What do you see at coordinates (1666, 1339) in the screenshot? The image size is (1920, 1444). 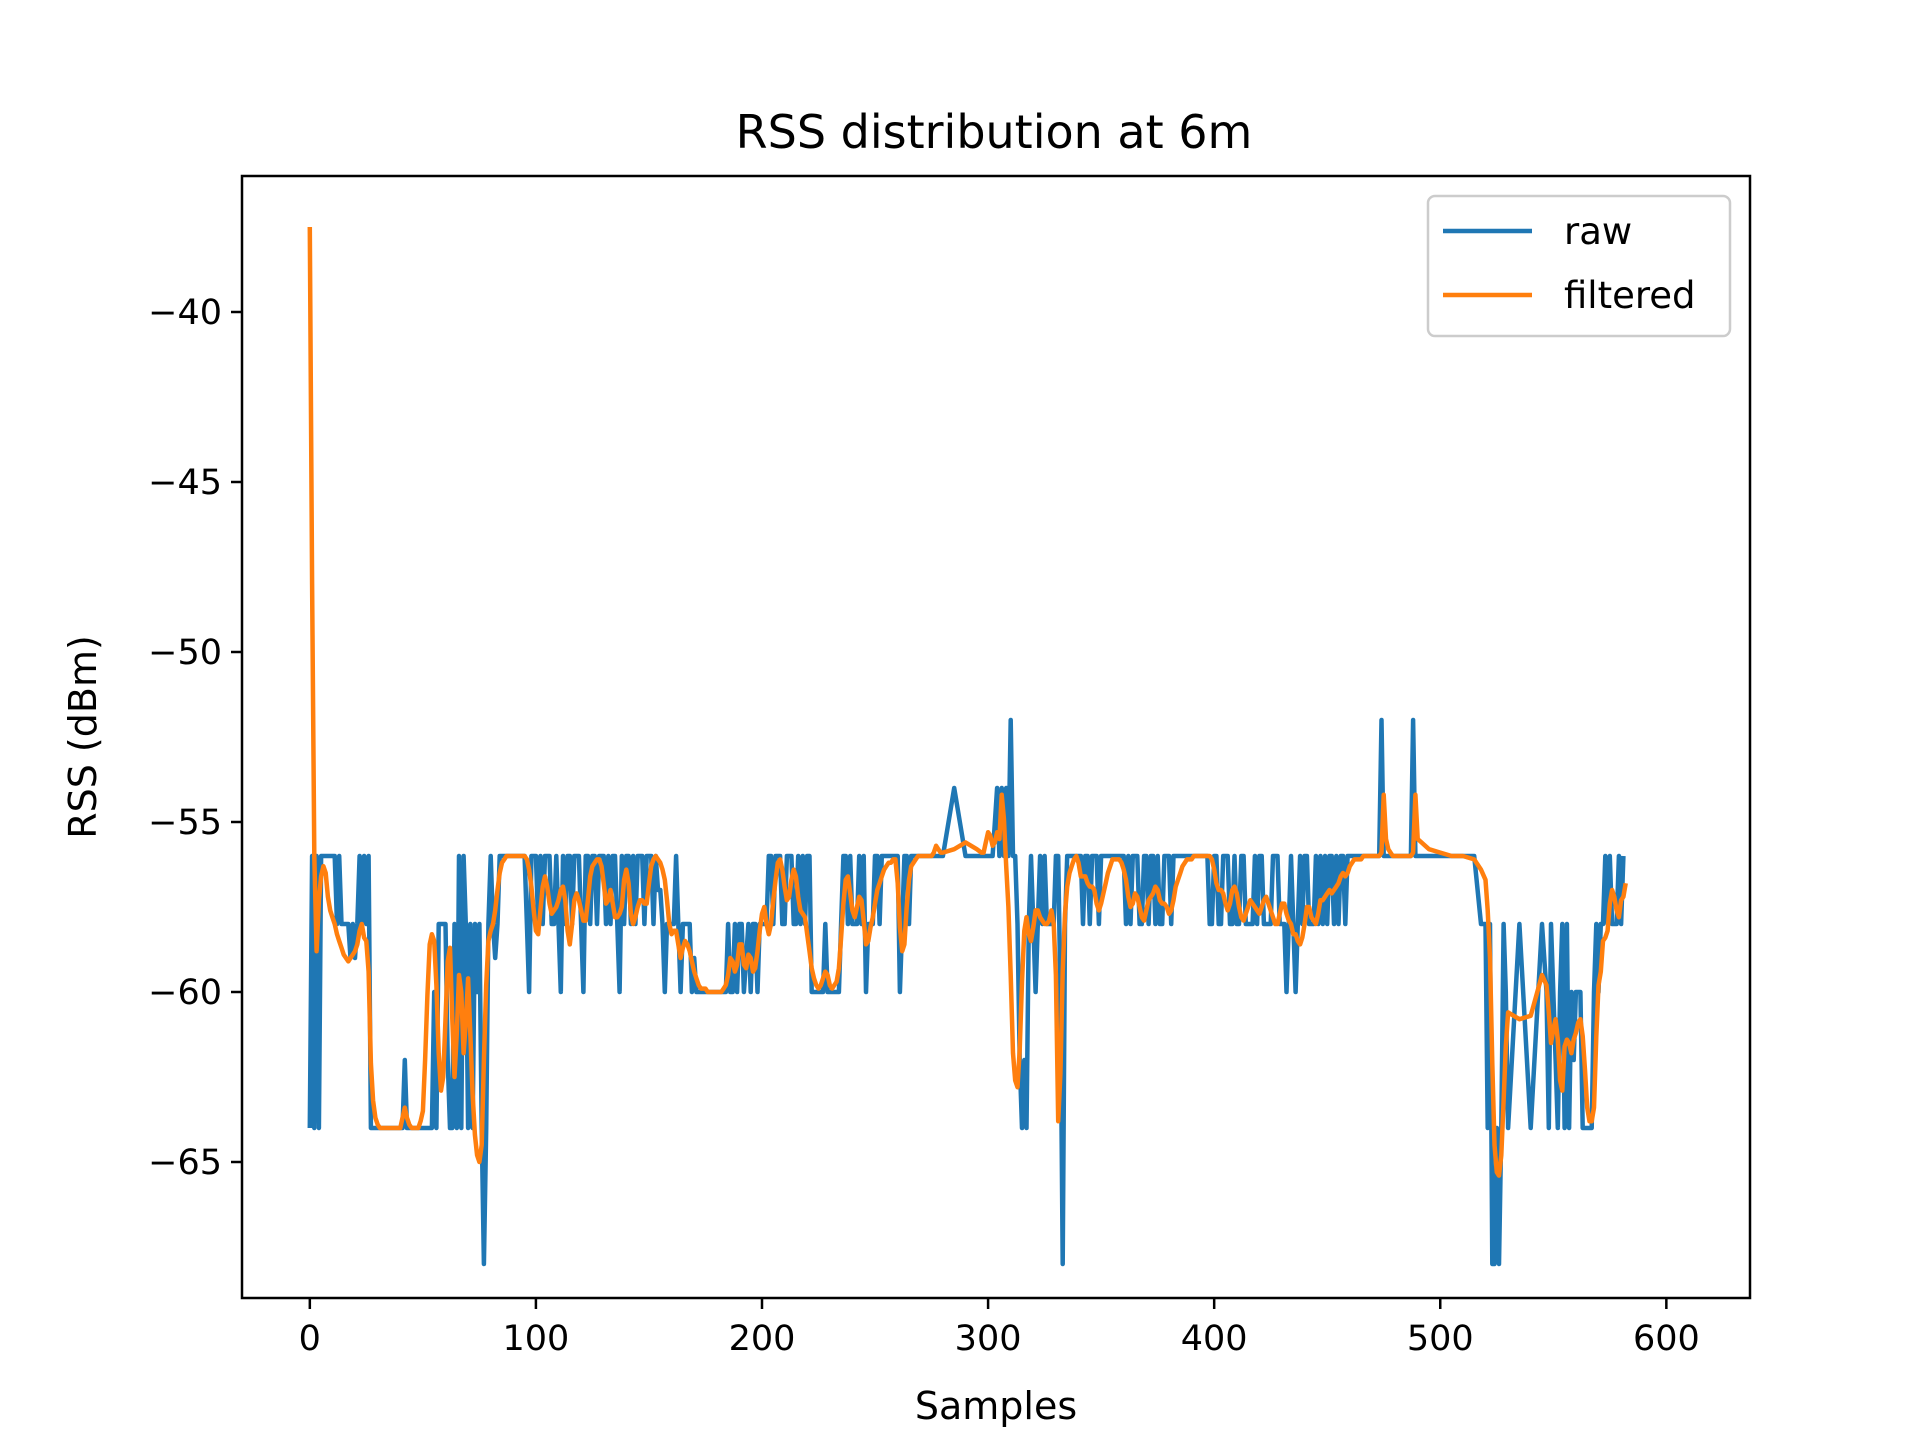 I see `x-tick-label: 600` at bounding box center [1666, 1339].